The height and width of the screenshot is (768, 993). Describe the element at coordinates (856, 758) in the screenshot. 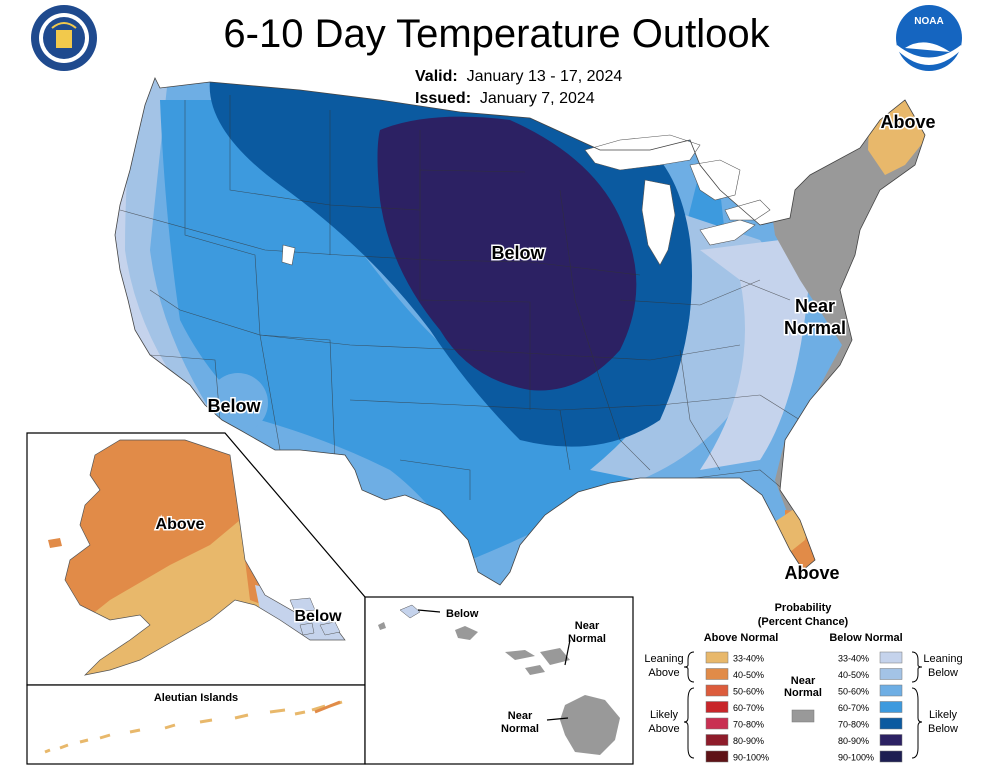

I see `legend-below-bin-label-6: 90-100%` at that location.